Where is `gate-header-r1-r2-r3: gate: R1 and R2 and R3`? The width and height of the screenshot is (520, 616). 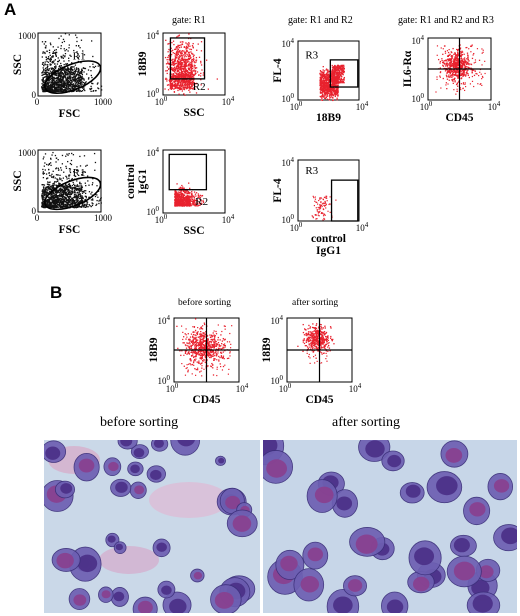
gate-header-r1-r2-r3: gate: R1 and R2 and R3 is located at coordinates (446, 20).